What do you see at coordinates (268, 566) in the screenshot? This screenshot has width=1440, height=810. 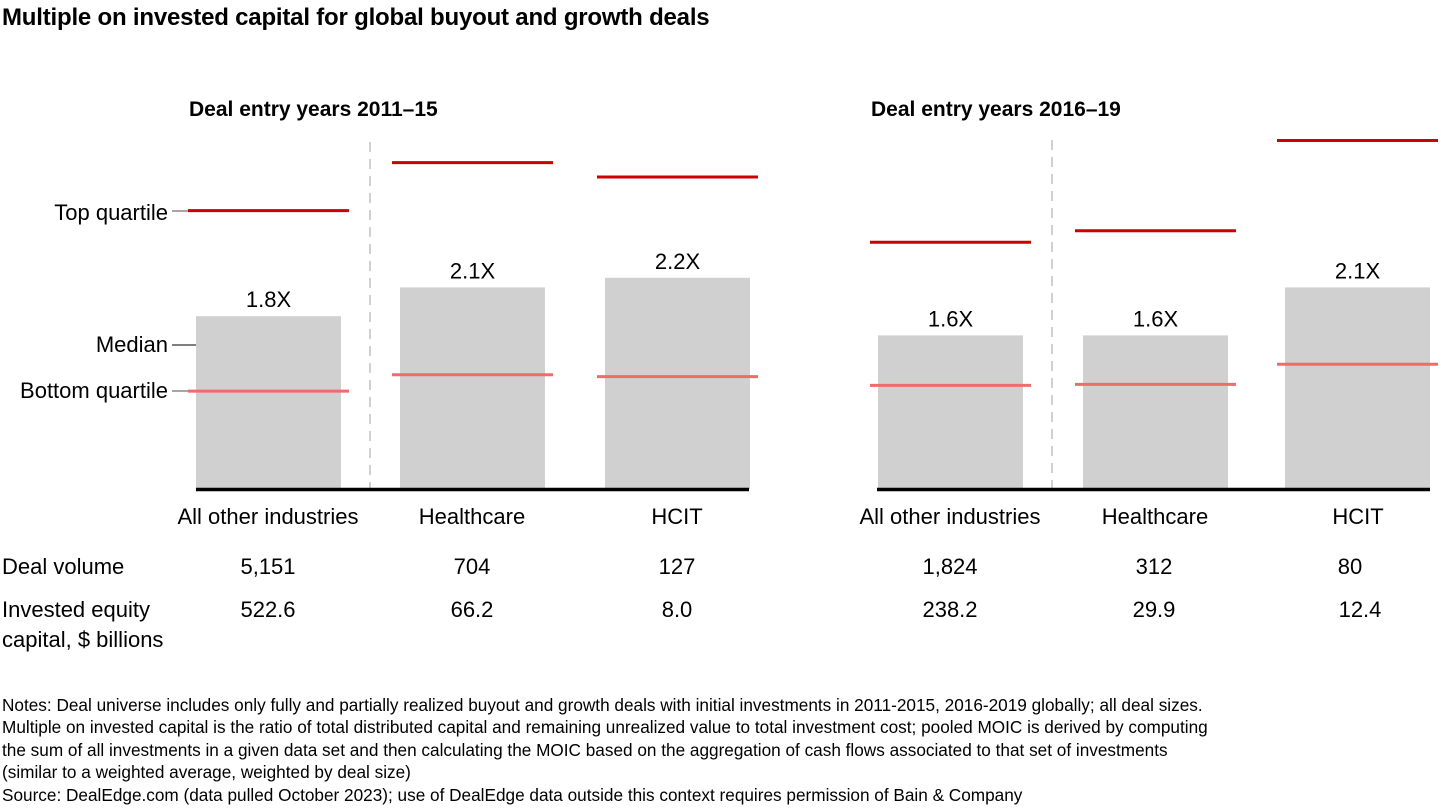 I see `table-cell: 5,151` at bounding box center [268, 566].